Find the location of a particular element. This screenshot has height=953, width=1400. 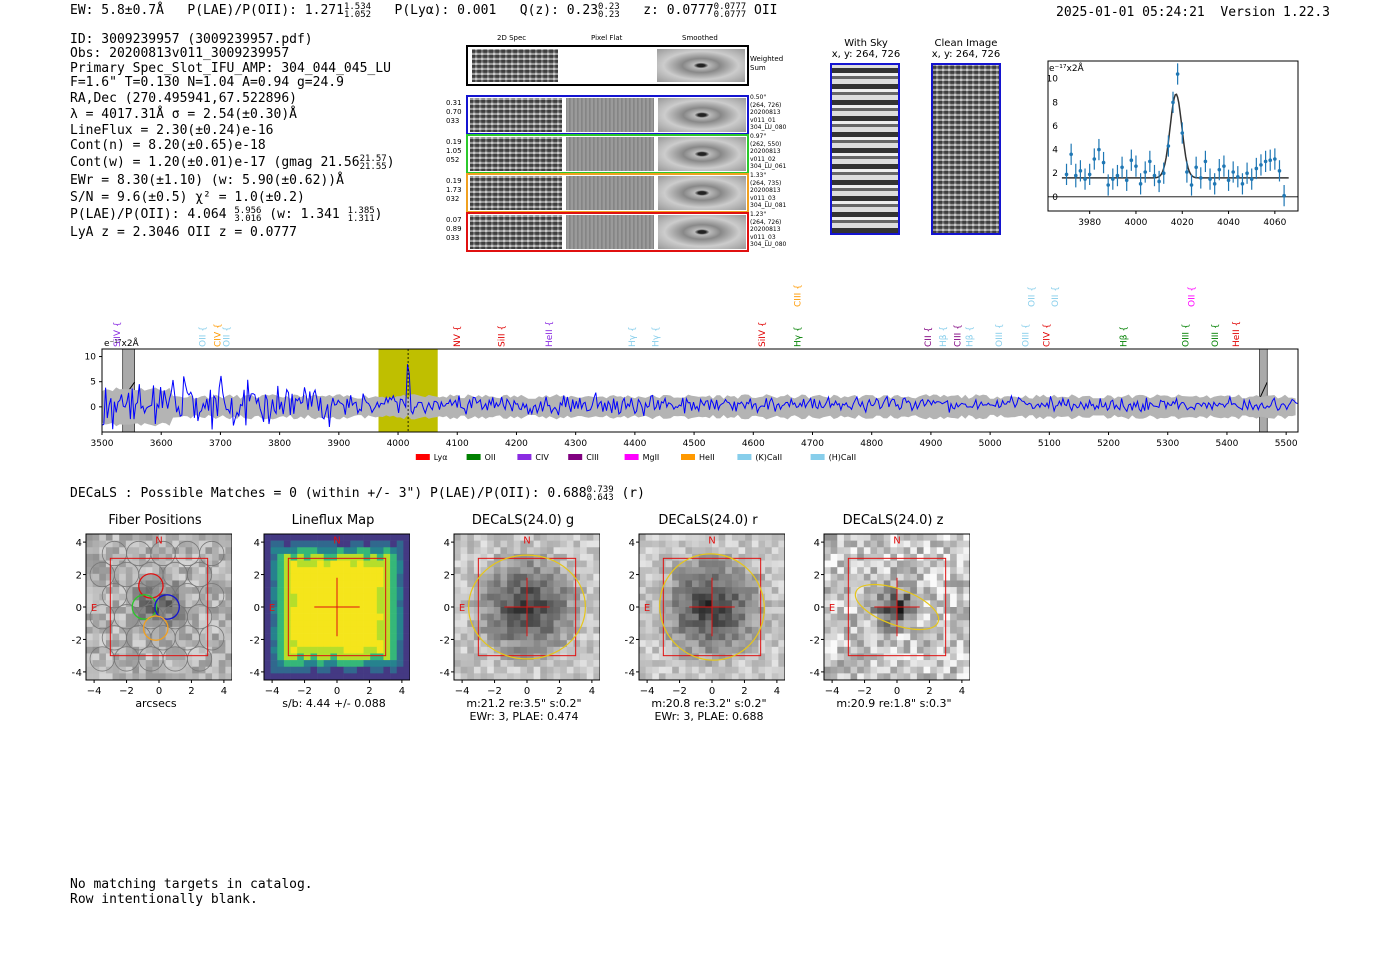

x-tick-label: 5300 is located at coordinates (1167, 444).